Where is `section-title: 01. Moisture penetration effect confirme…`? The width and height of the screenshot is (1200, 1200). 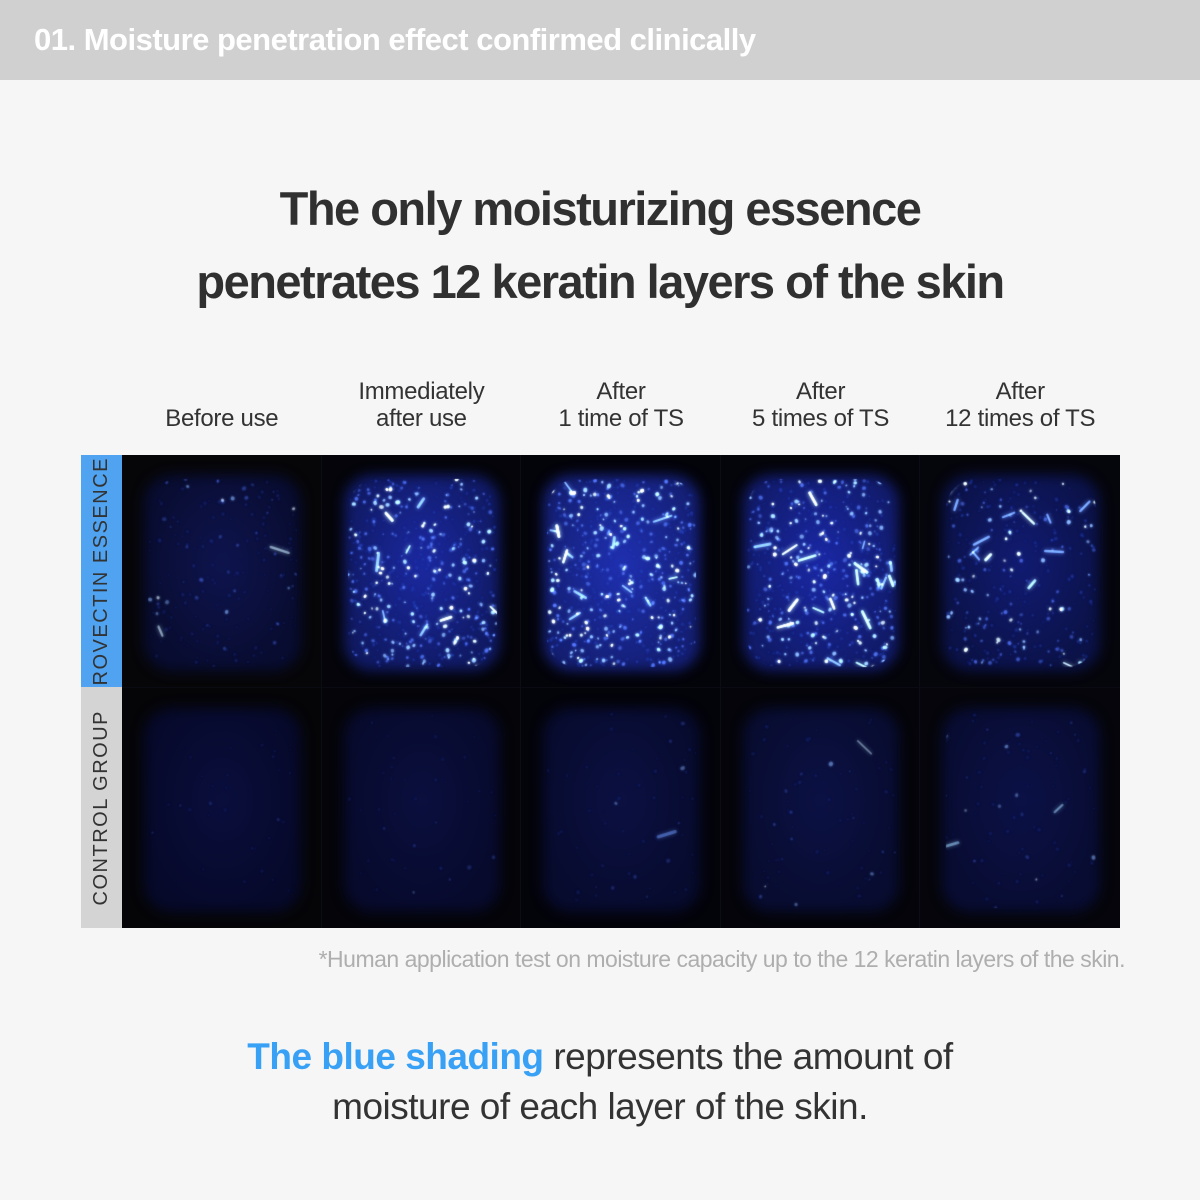
section-title: 01. Moisture penetration effect confirme… is located at coordinates (395, 39).